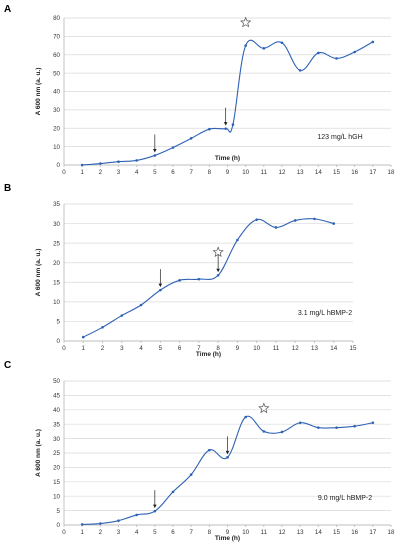 Image resolution: width=407 pixels, height=550 pixels. Describe the element at coordinates (7, 9) in the screenshot. I see `panel-letter: A` at that location.